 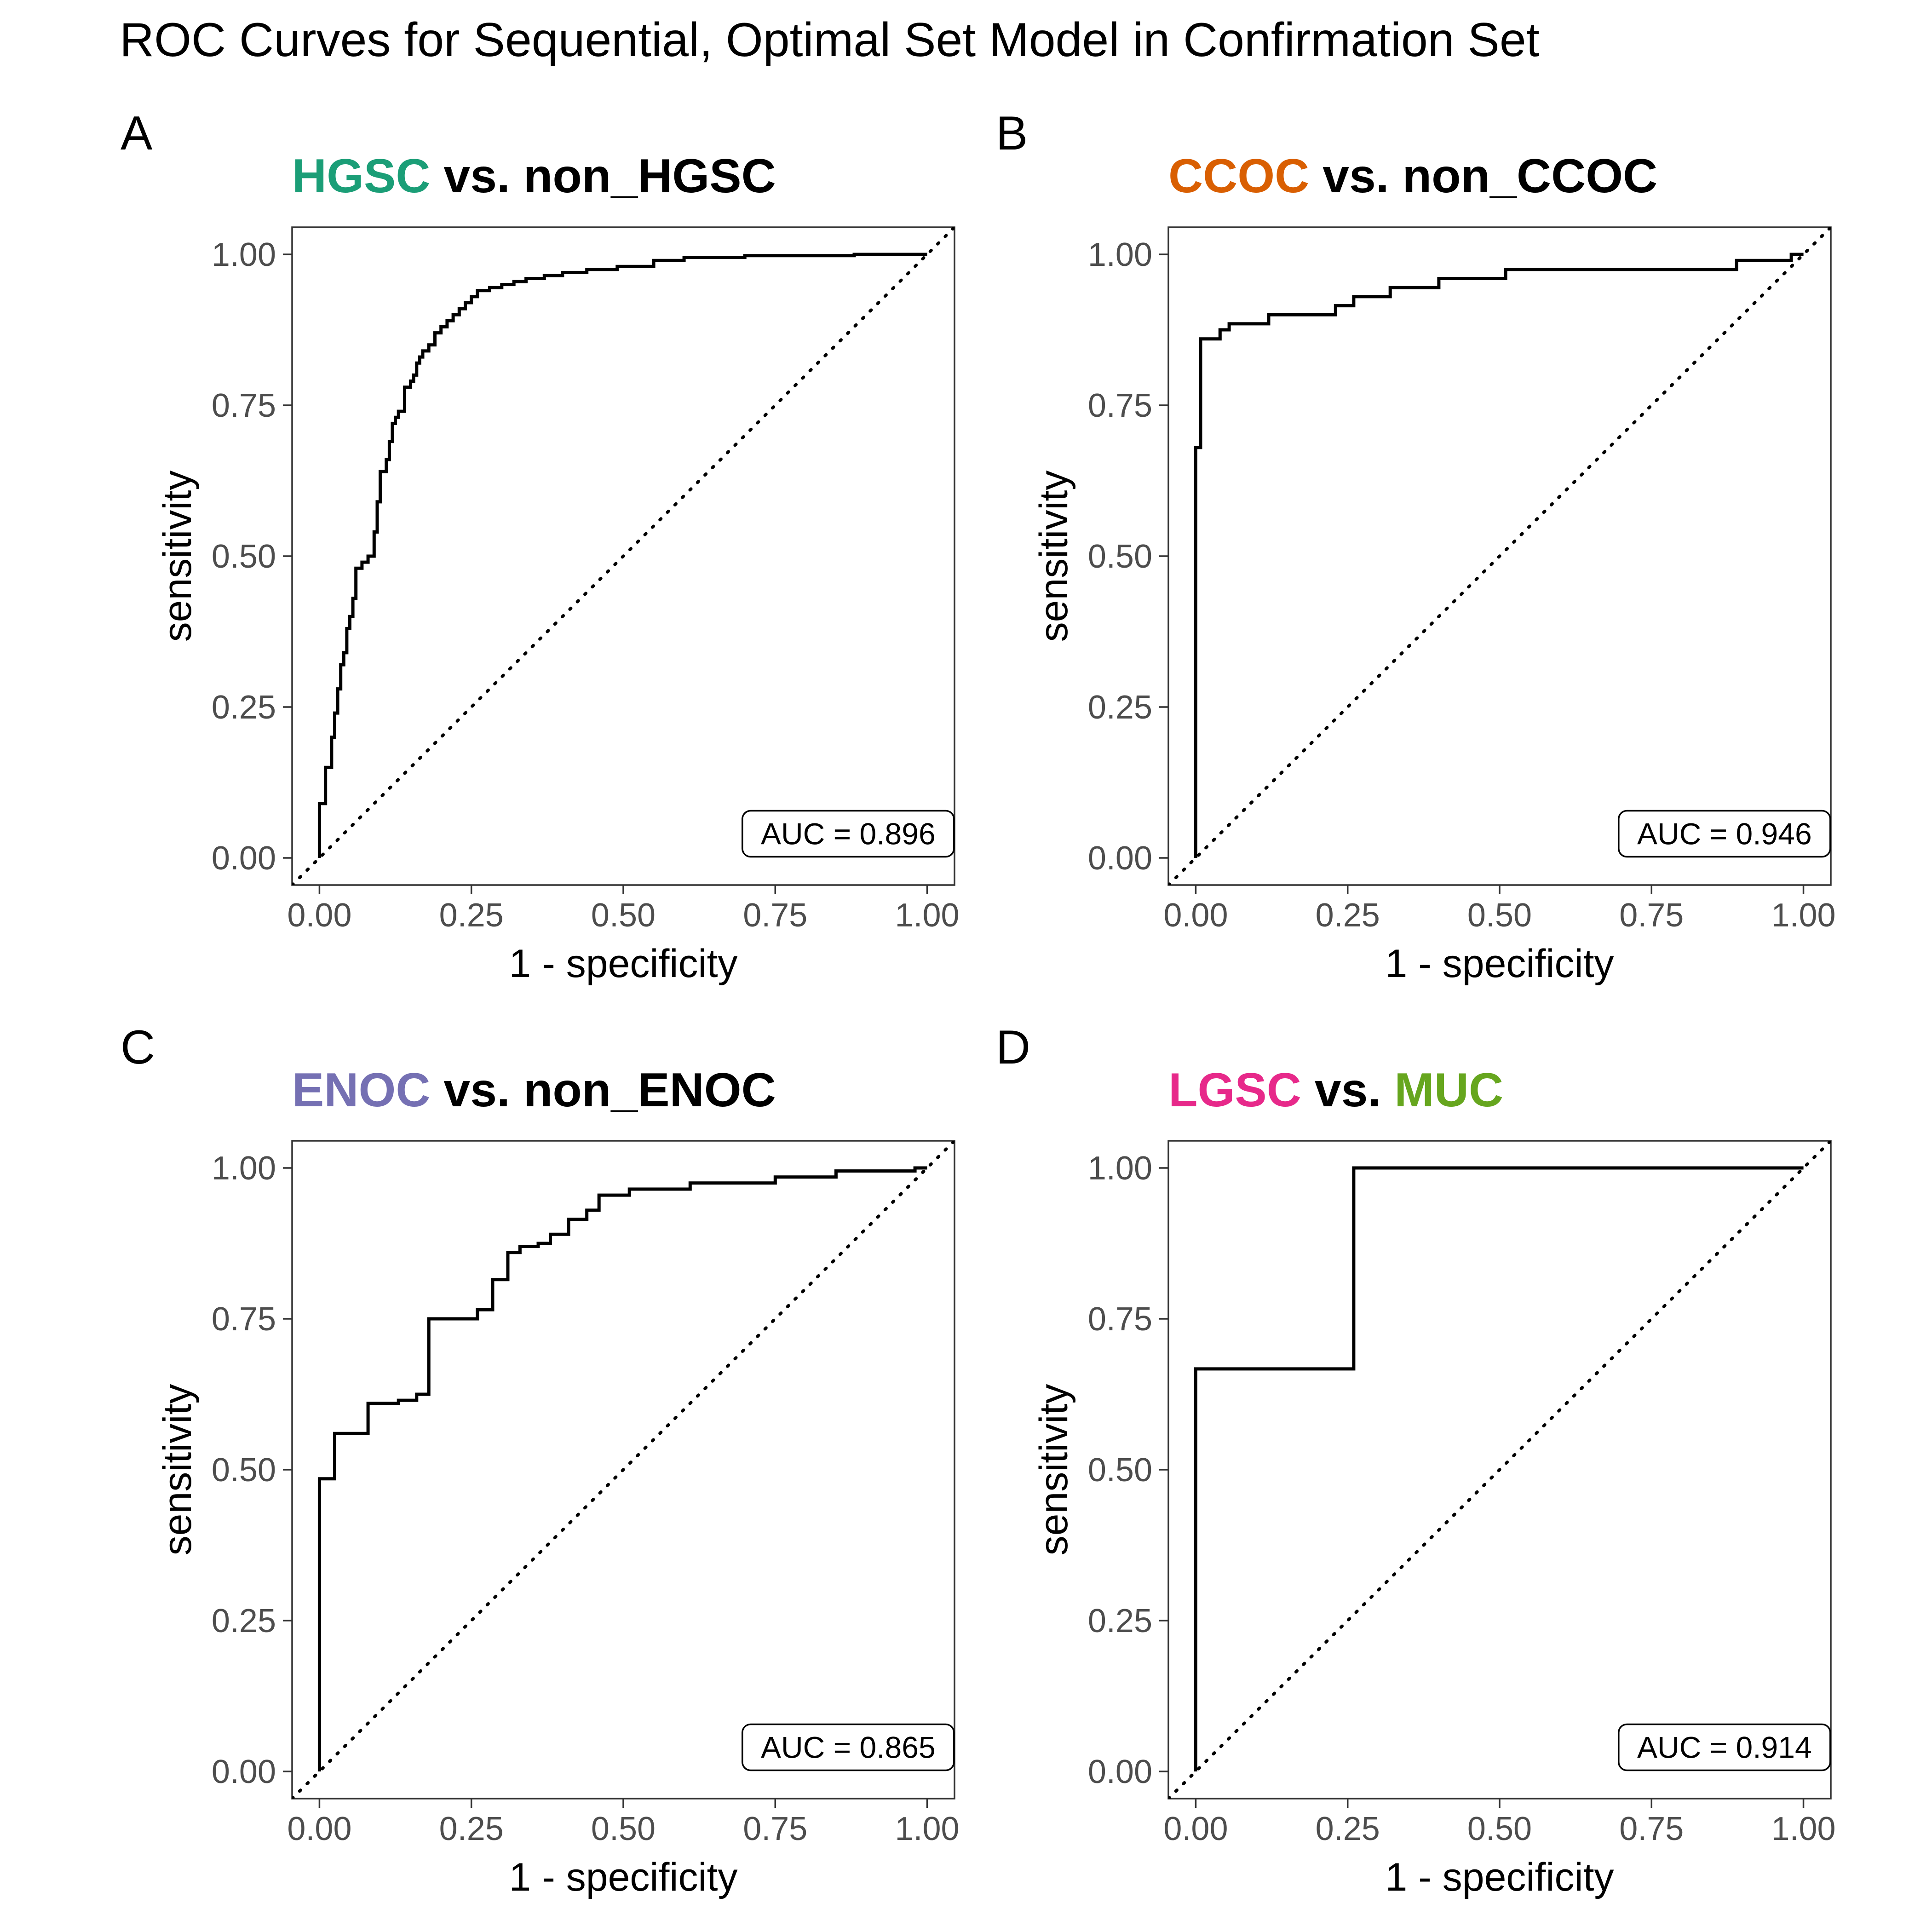 I want to click on panel-title: ENOC vs. non_ENOC, so click(x=534, y=1090).